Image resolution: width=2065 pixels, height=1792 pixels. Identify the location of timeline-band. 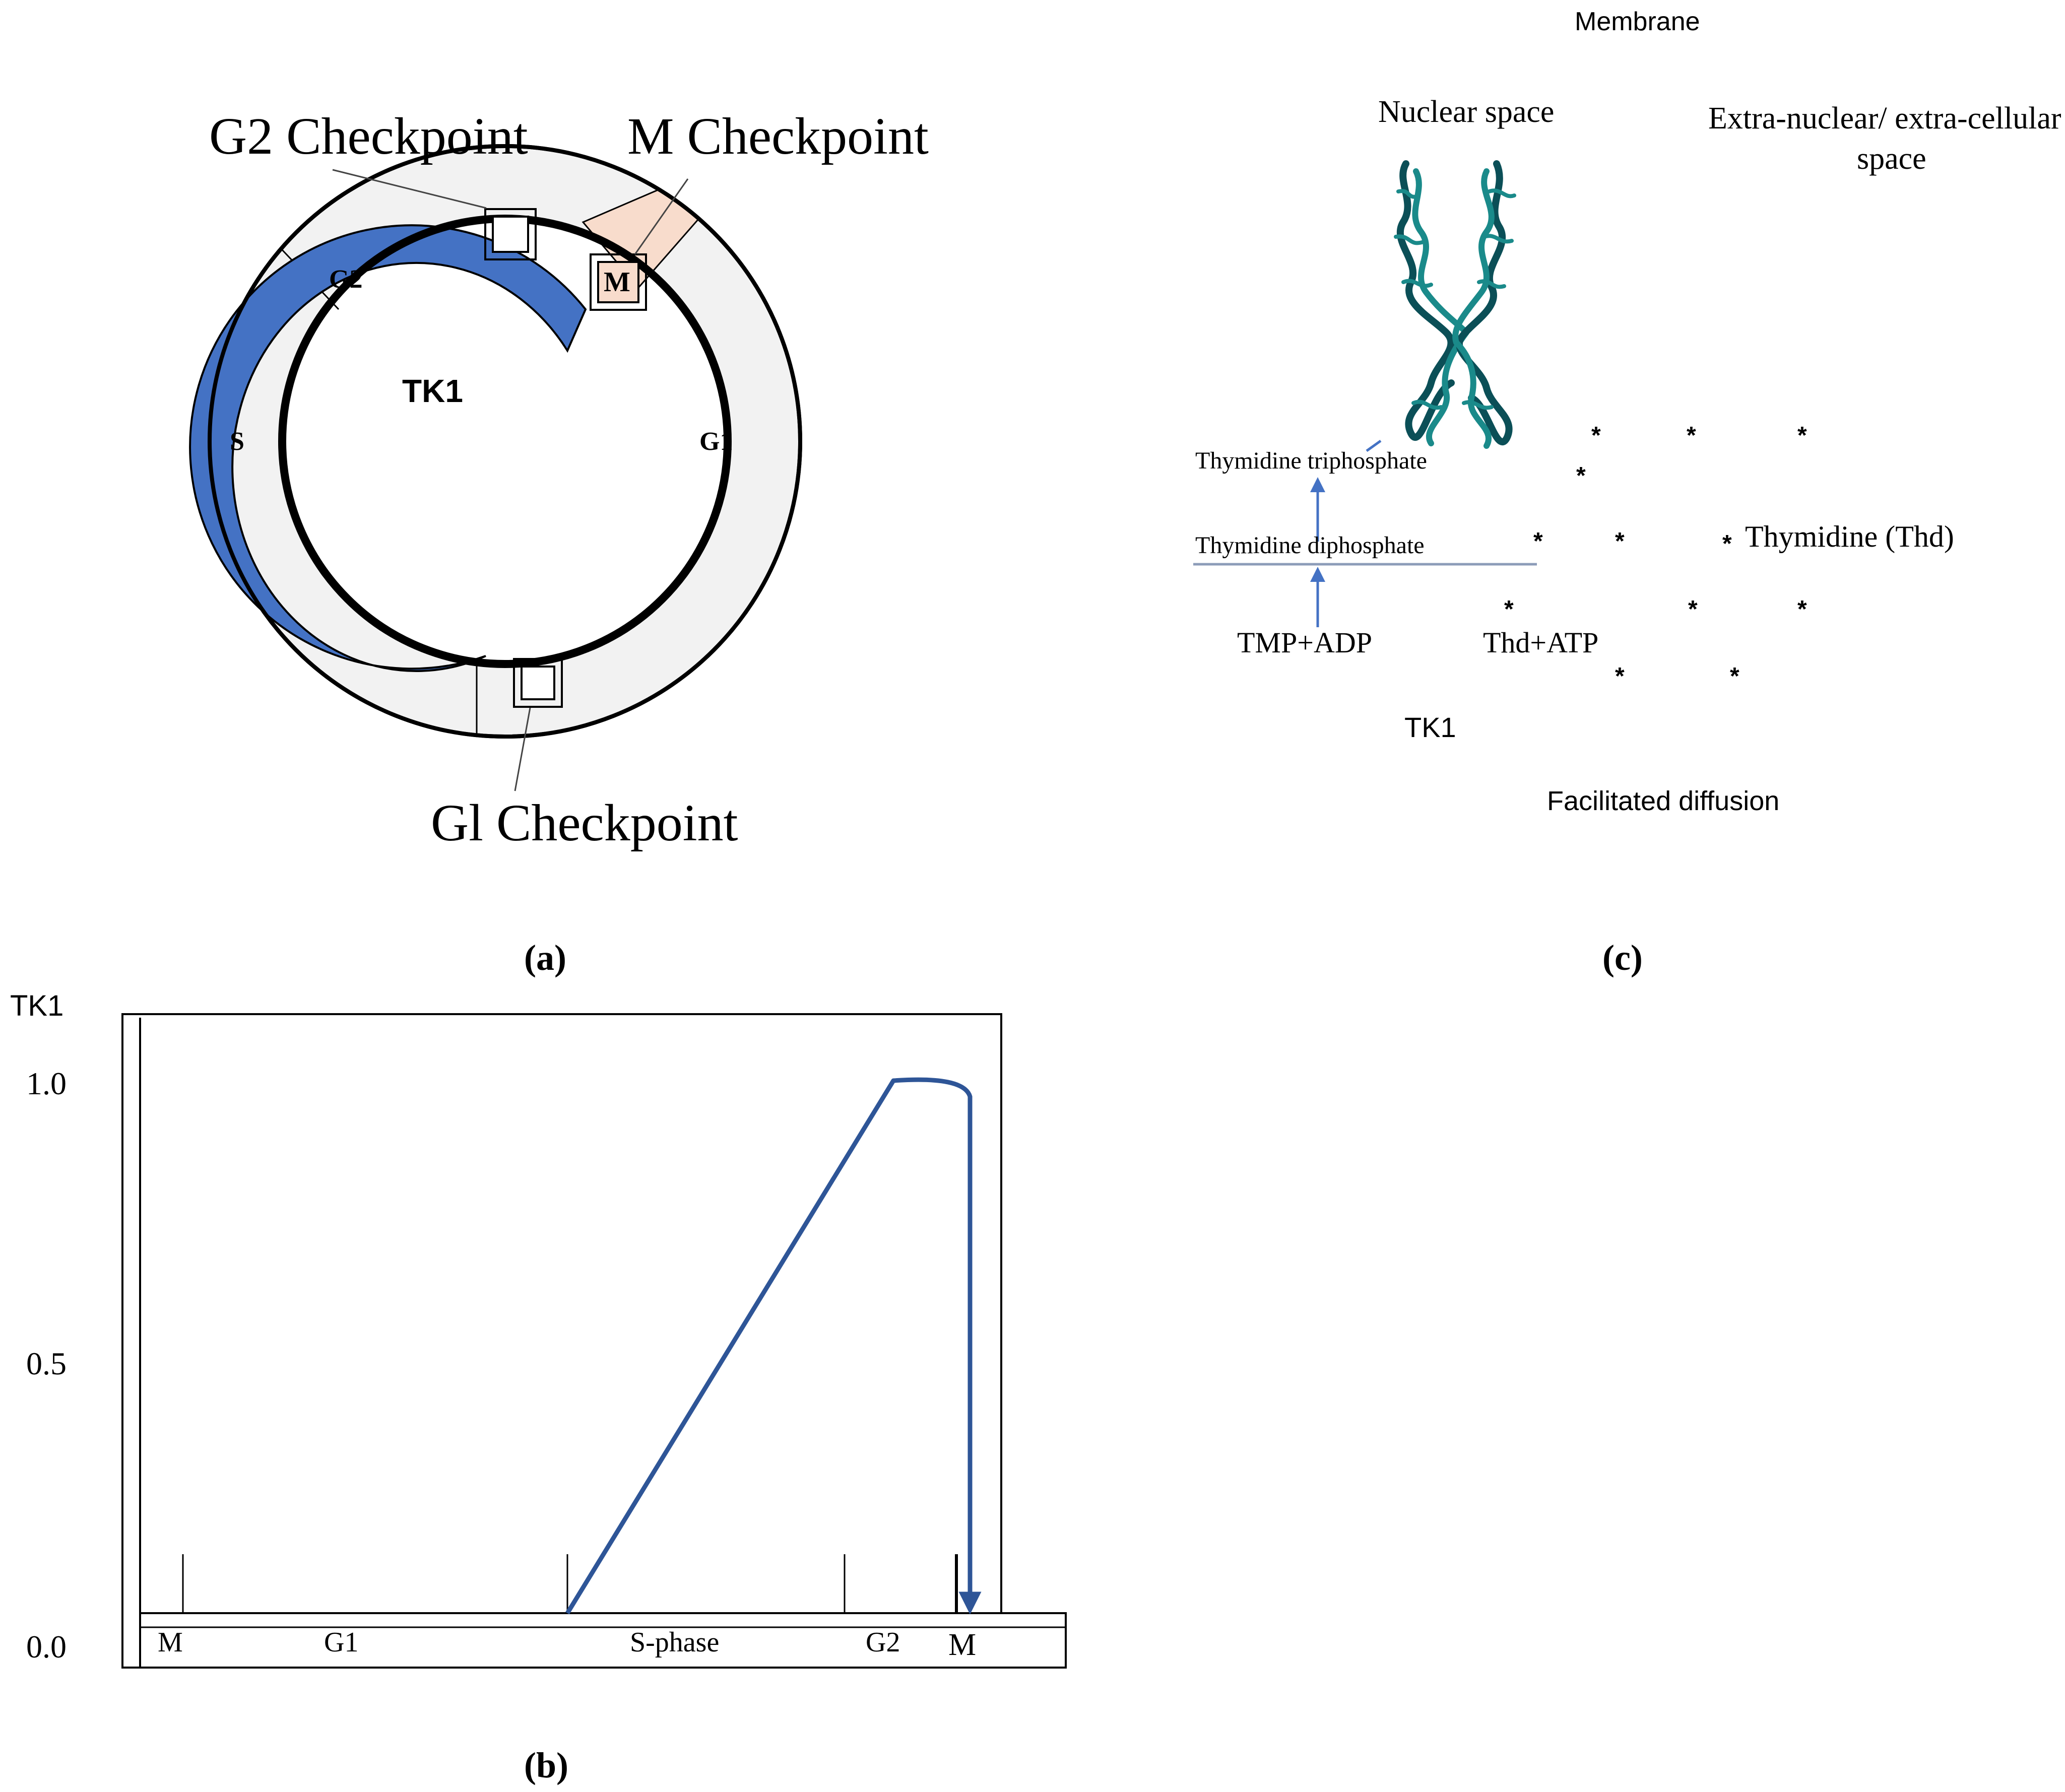
(603, 1641).